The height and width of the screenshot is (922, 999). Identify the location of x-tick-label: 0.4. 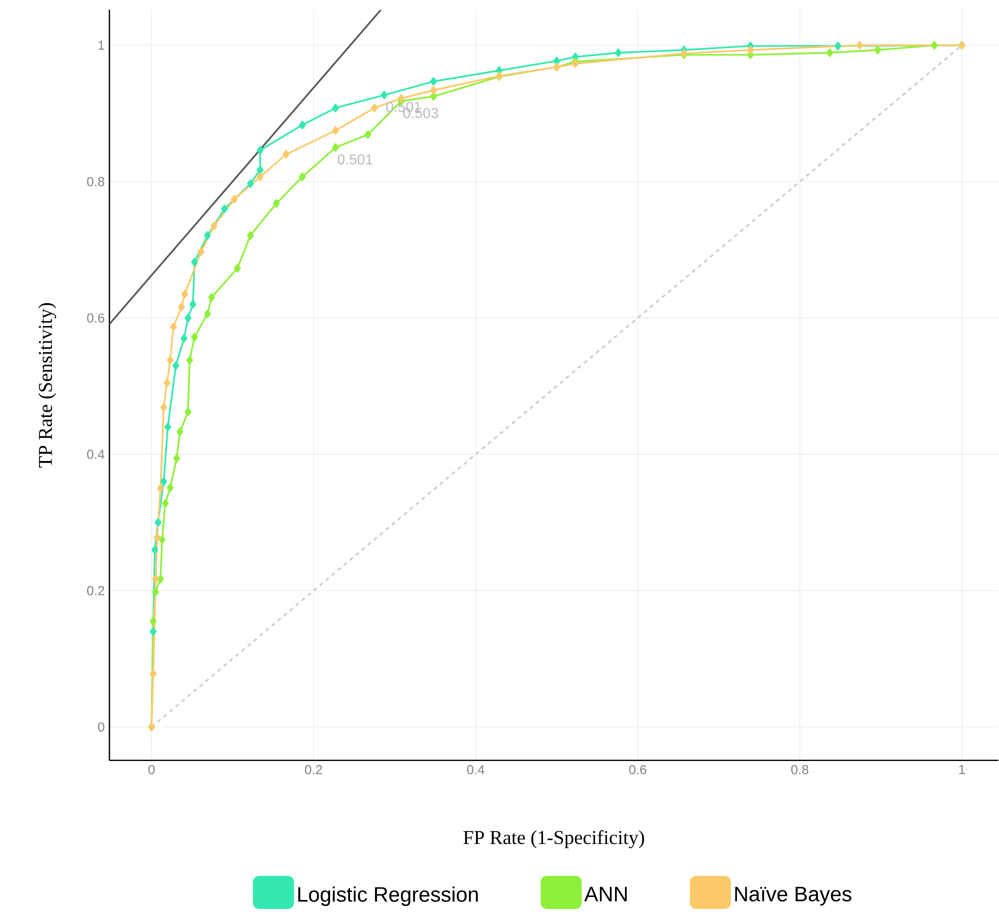
(475, 769).